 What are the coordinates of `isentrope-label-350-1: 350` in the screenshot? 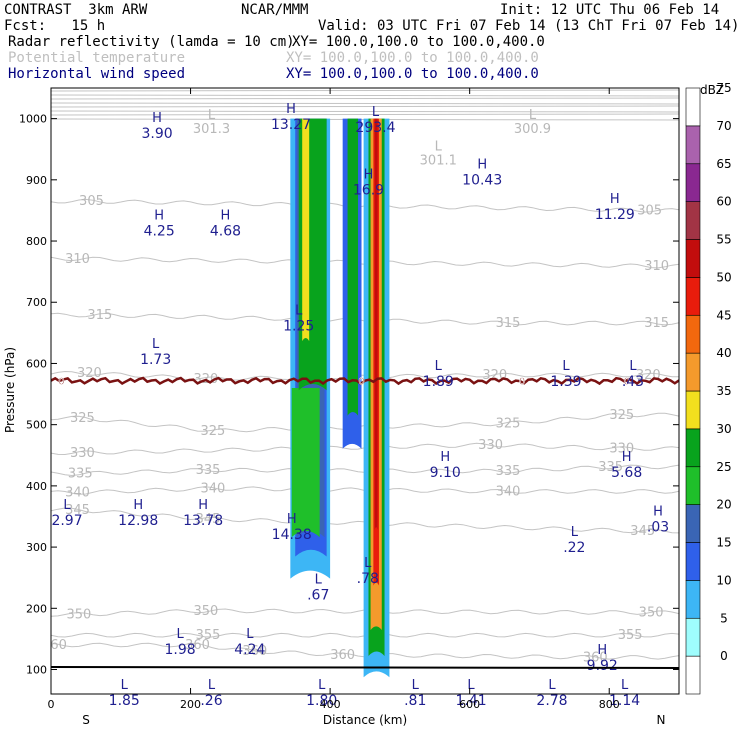 It's located at (205, 611).